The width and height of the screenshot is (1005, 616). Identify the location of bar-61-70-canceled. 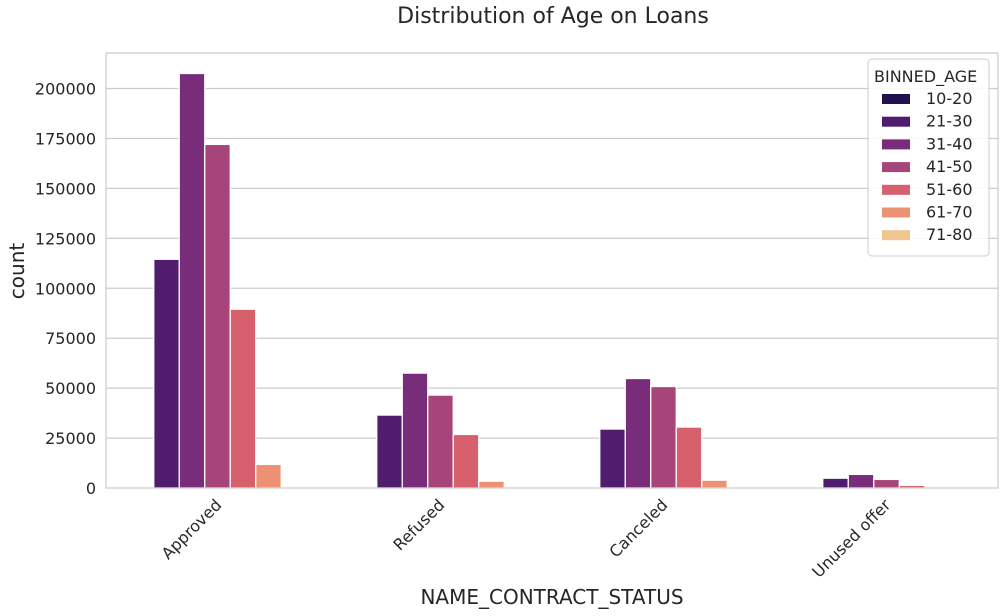
(714, 484).